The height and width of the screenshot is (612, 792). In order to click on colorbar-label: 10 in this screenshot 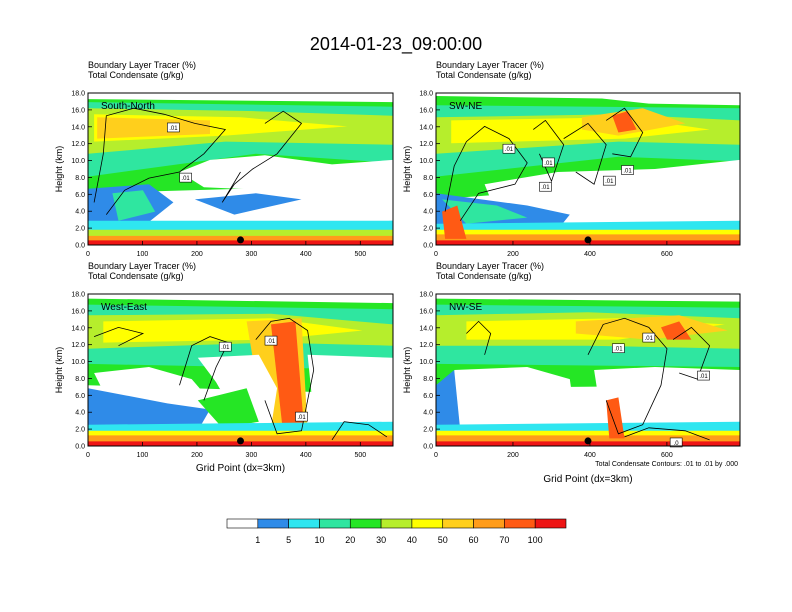, I will do `click(319, 540)`.